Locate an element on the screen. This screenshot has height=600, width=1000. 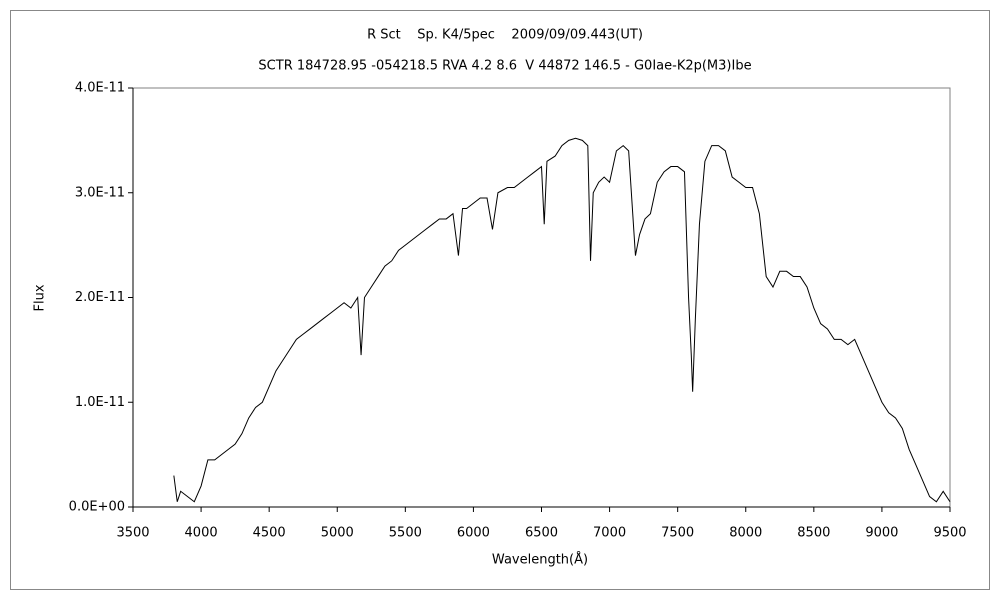
y-tick-label: 3.0E-11 is located at coordinates (100, 192).